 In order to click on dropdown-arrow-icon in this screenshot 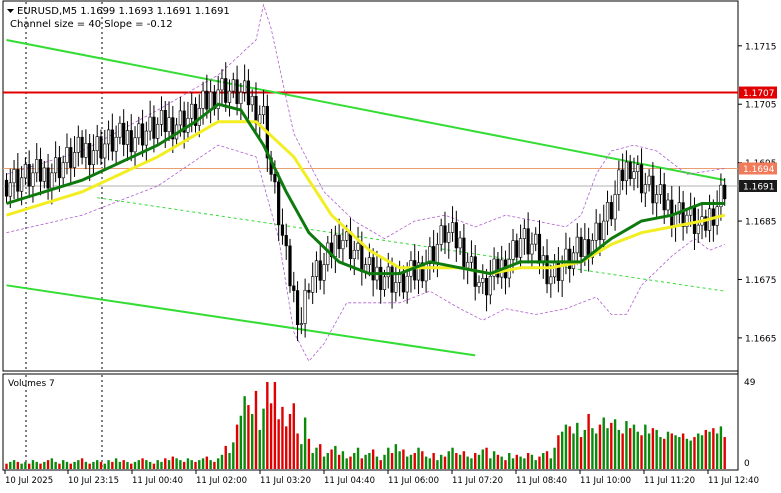, I will do `click(10, 11)`.